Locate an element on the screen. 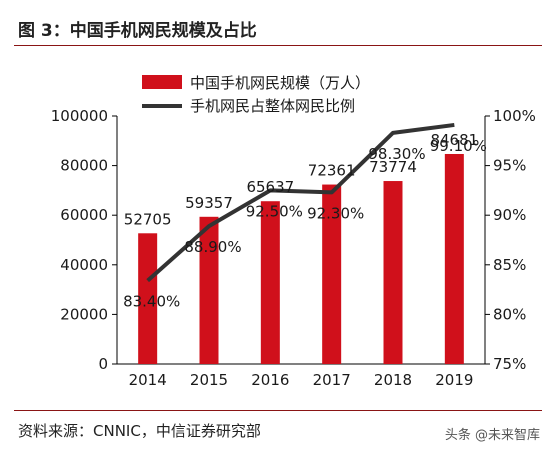 Image resolution: width=560 pixels, height=454 pixels. x-axis: 2014 2015 2016 2017 2018 2019 is located at coordinates (301, 376).